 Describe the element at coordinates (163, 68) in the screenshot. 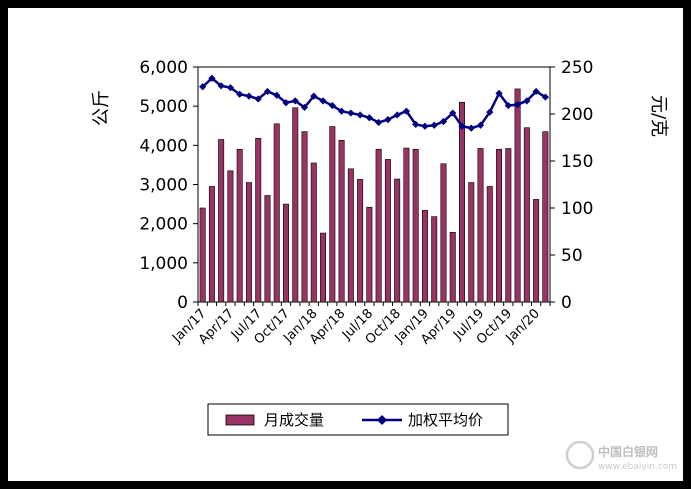

I see `left-tick-label: 6,000` at that location.